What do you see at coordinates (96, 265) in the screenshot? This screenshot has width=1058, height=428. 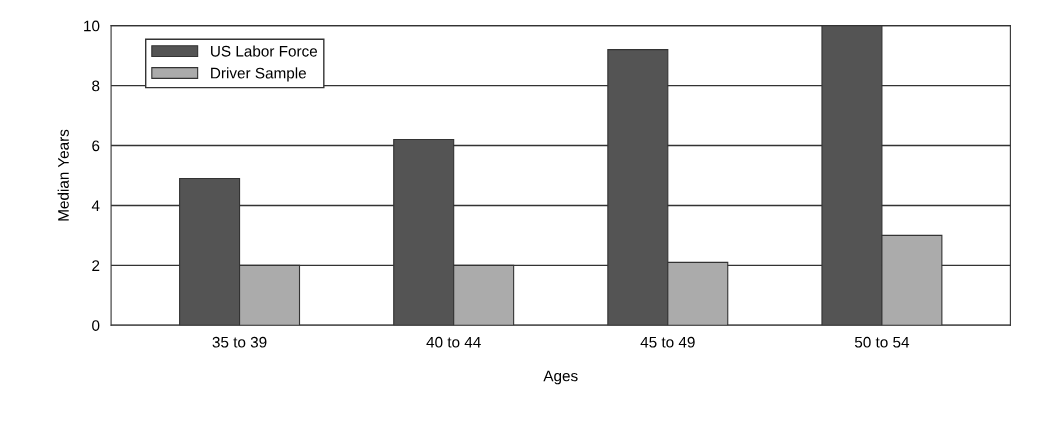 I see `y-tick-label: 2` at bounding box center [96, 265].